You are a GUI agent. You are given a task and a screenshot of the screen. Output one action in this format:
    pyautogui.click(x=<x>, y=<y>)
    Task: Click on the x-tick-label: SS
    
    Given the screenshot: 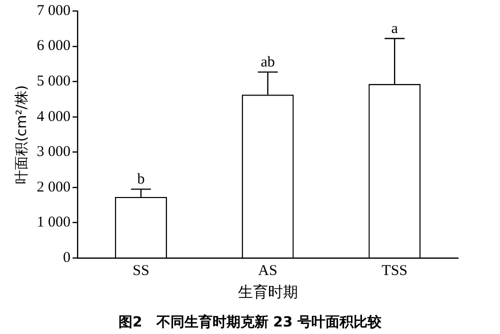 What is the action you would take?
    pyautogui.click(x=141, y=270)
    